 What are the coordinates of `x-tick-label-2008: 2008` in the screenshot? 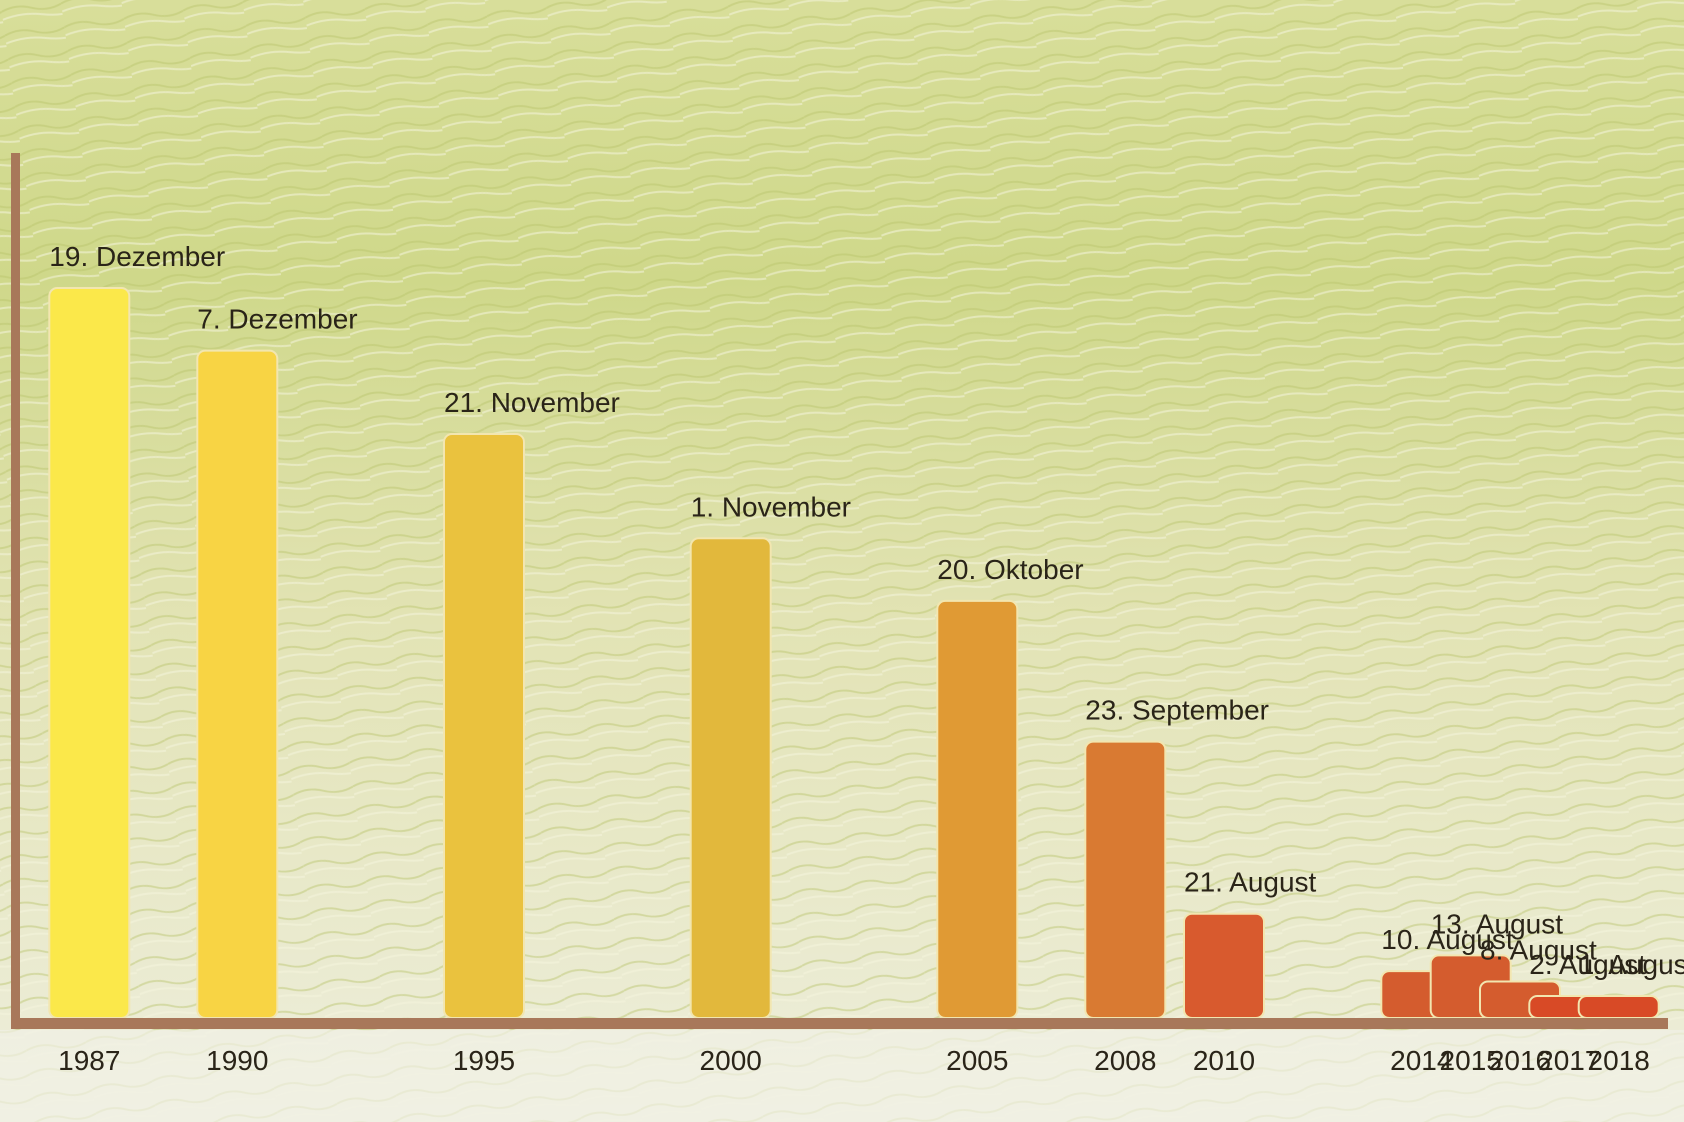 It's located at (1125, 1060).